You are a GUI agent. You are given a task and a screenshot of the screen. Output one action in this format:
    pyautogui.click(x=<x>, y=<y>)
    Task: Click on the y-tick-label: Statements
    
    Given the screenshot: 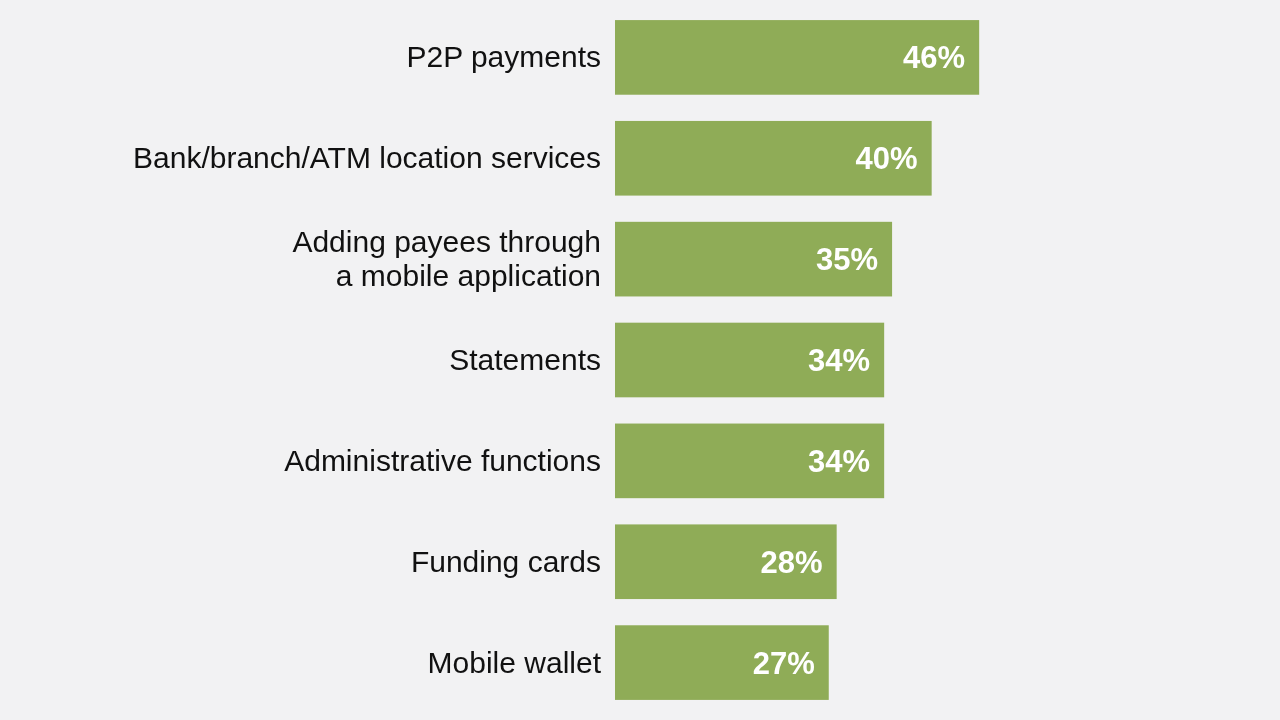 What is the action you would take?
    pyautogui.click(x=525, y=359)
    